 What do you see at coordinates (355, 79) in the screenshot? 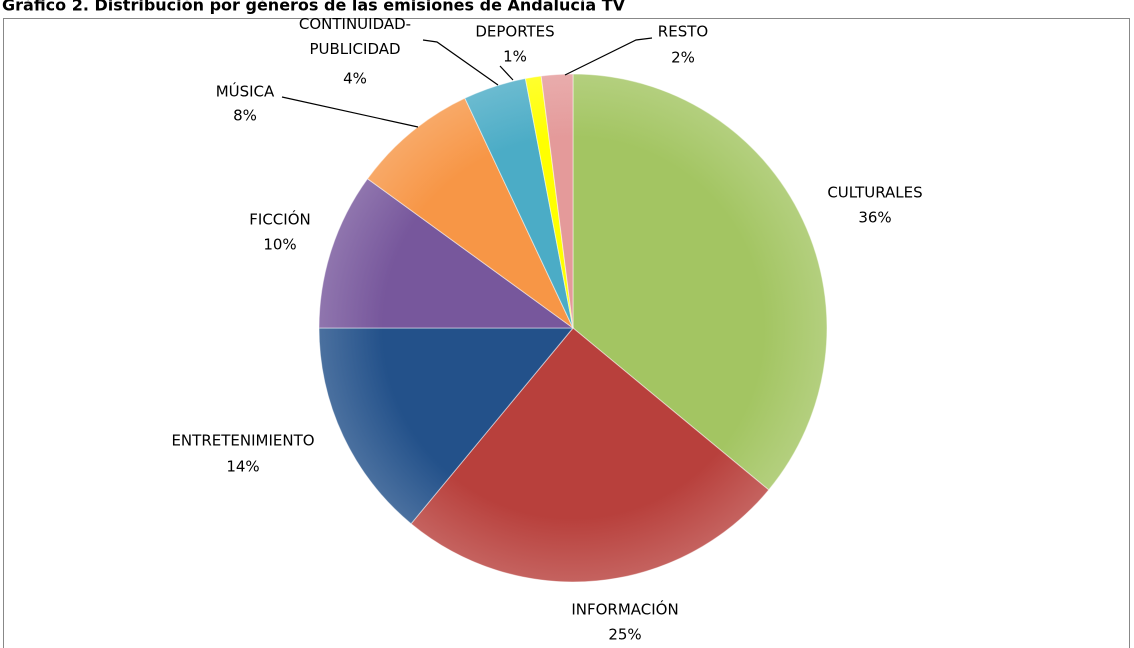
I see `slice-value-label: 4%` at bounding box center [355, 79].